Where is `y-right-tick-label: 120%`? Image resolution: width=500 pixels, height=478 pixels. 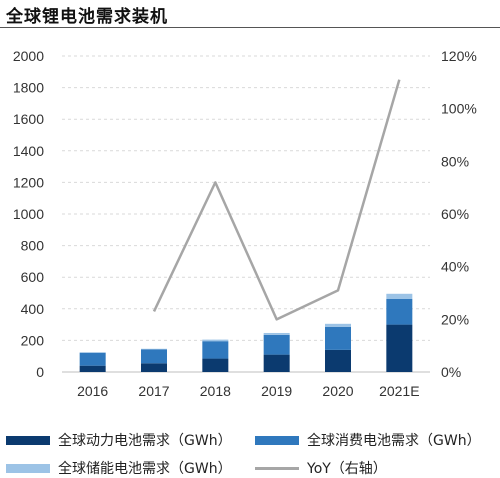
y-right-tick-label: 120% is located at coordinates (459, 56).